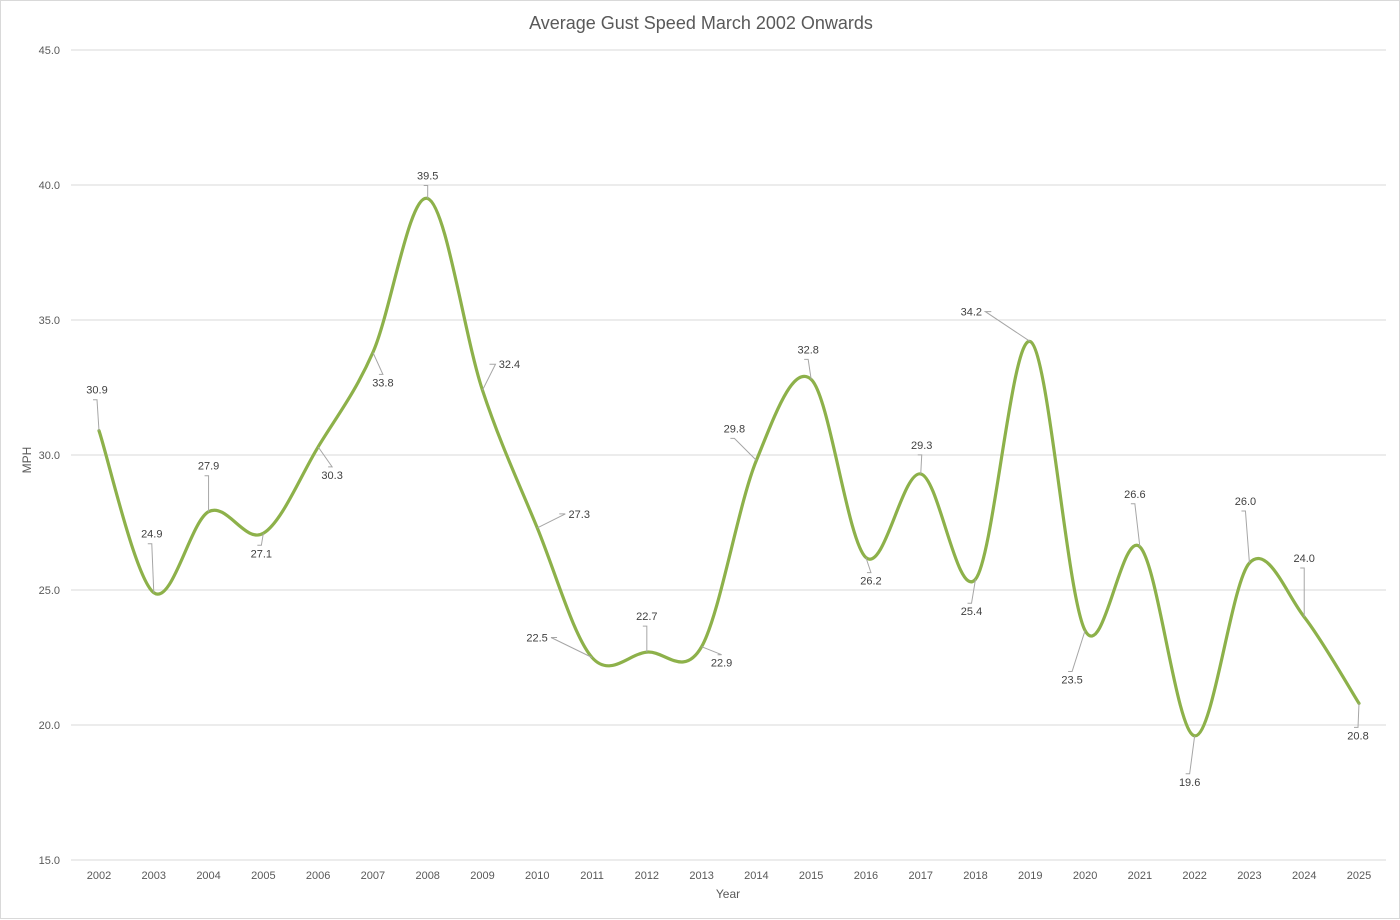 The height and width of the screenshot is (920, 1400). What do you see at coordinates (1030, 876) in the screenshot?
I see `x-tick-label: 2019` at bounding box center [1030, 876].